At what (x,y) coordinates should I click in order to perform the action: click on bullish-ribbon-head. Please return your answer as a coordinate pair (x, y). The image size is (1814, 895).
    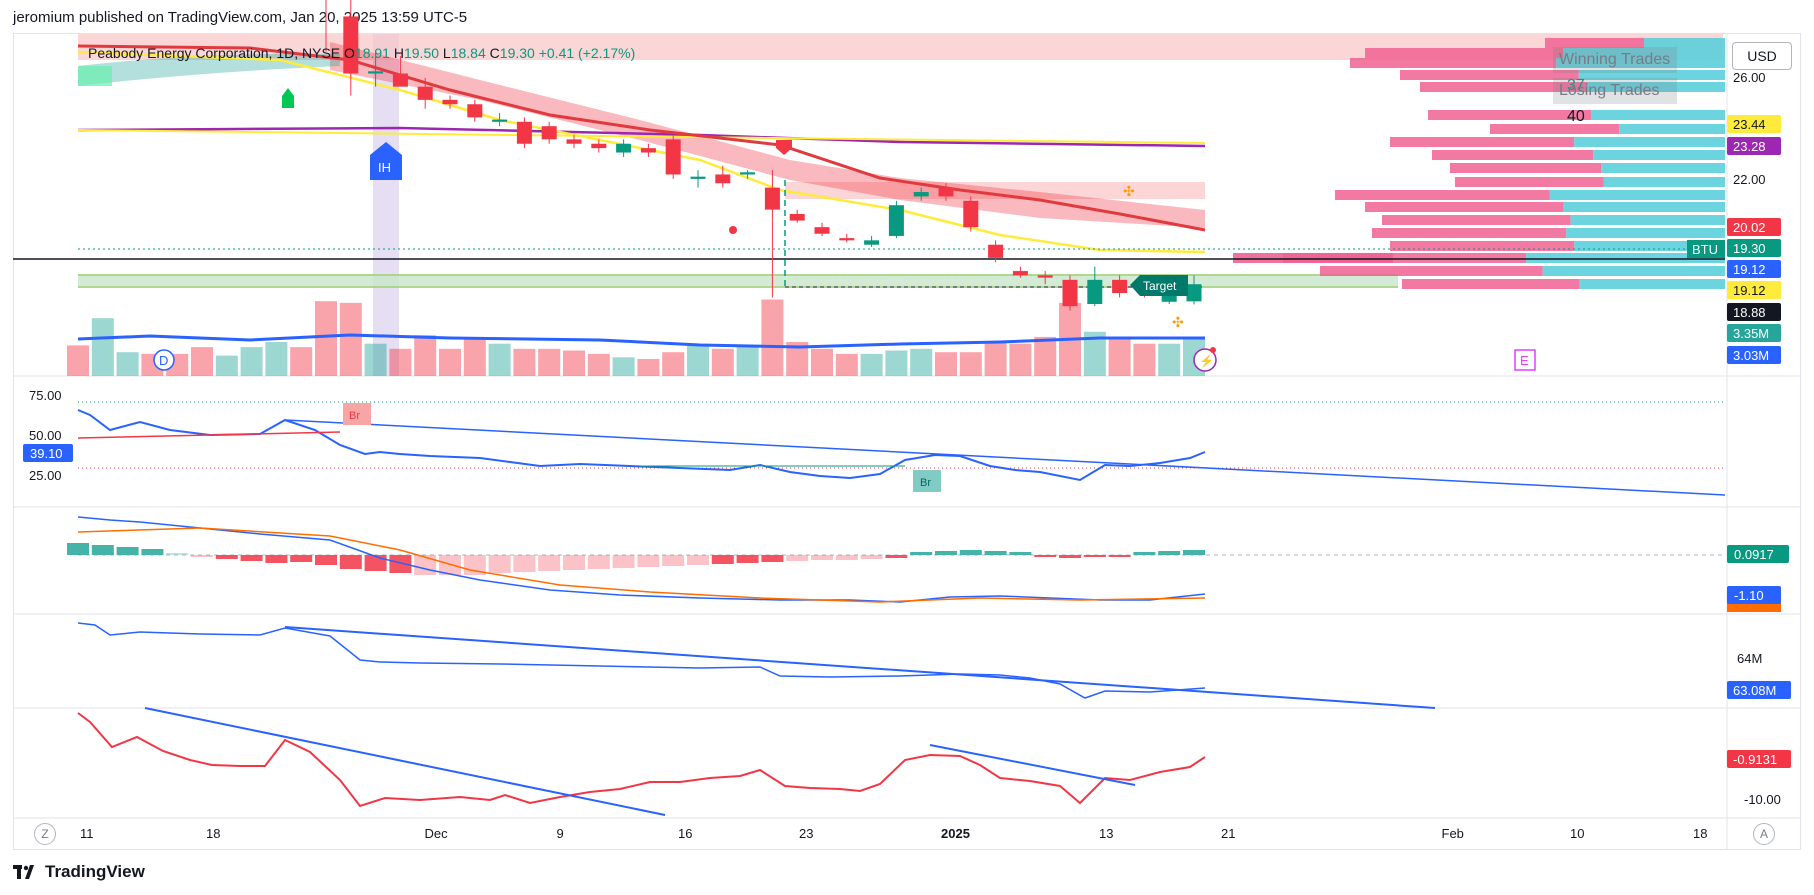
    Looking at the image, I should click on (95, 76).